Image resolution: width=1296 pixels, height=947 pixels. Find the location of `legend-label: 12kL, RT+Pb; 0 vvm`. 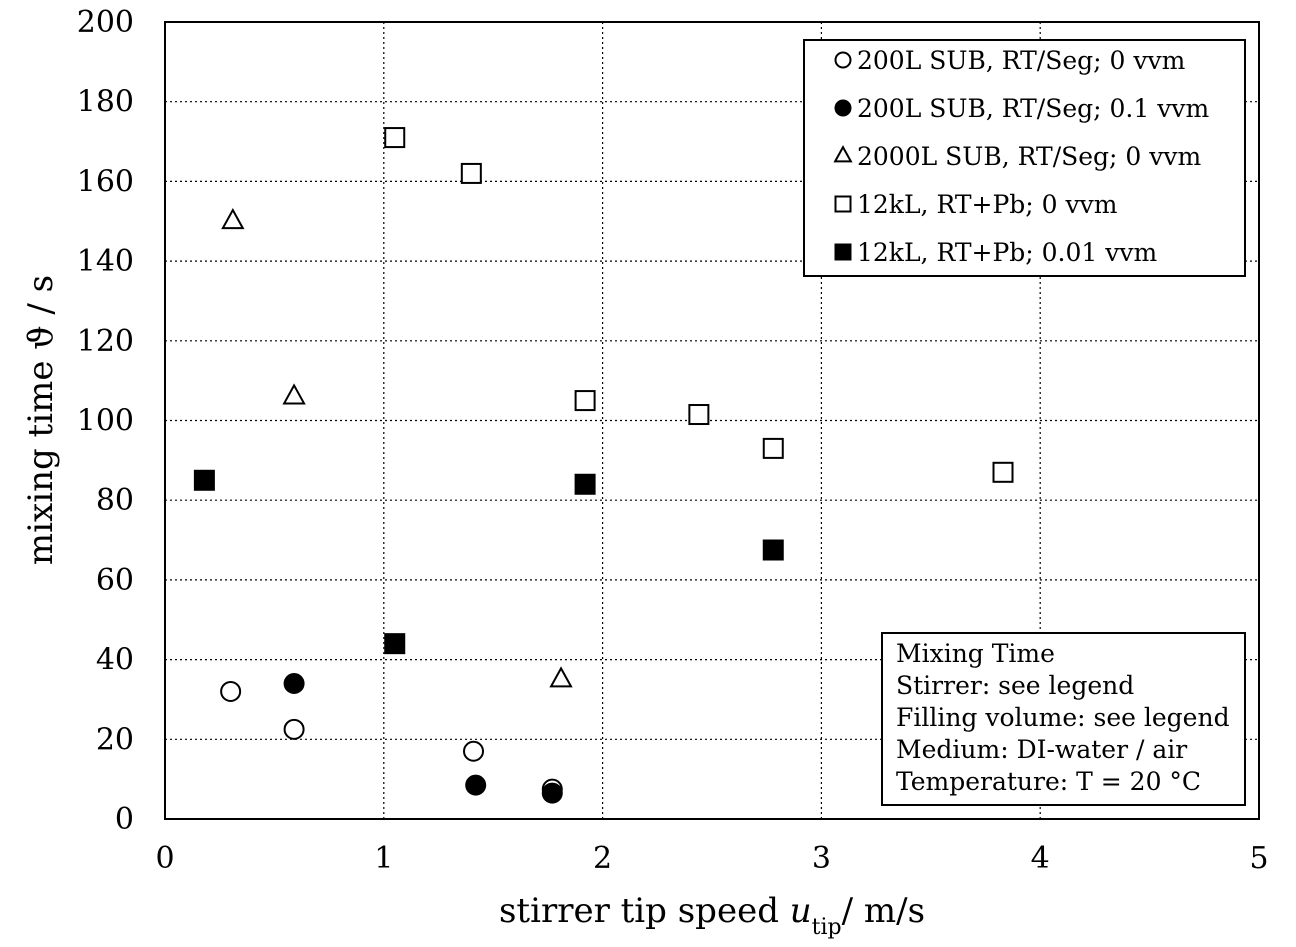

legend-label: 12kL, RT+Pb; 0 vvm is located at coordinates (987, 204).